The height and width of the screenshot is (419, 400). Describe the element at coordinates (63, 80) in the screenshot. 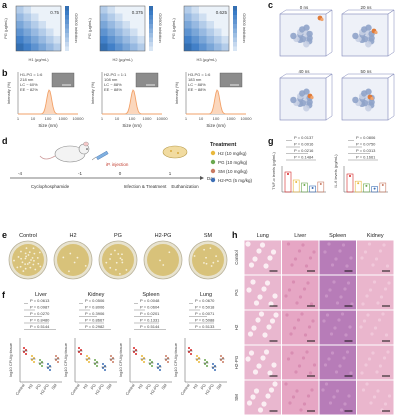

I see `tem-inset-image` at that location.